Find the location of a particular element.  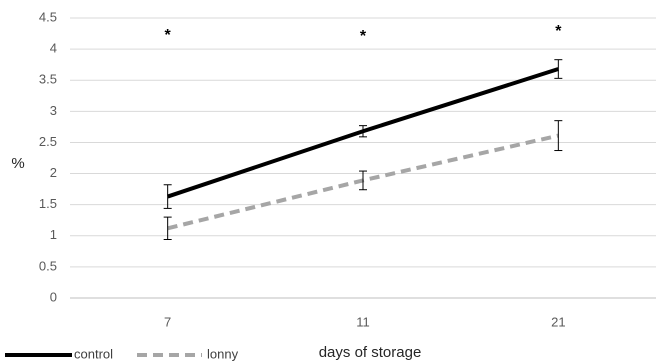

significance-annotations: * * * is located at coordinates (364, 34).